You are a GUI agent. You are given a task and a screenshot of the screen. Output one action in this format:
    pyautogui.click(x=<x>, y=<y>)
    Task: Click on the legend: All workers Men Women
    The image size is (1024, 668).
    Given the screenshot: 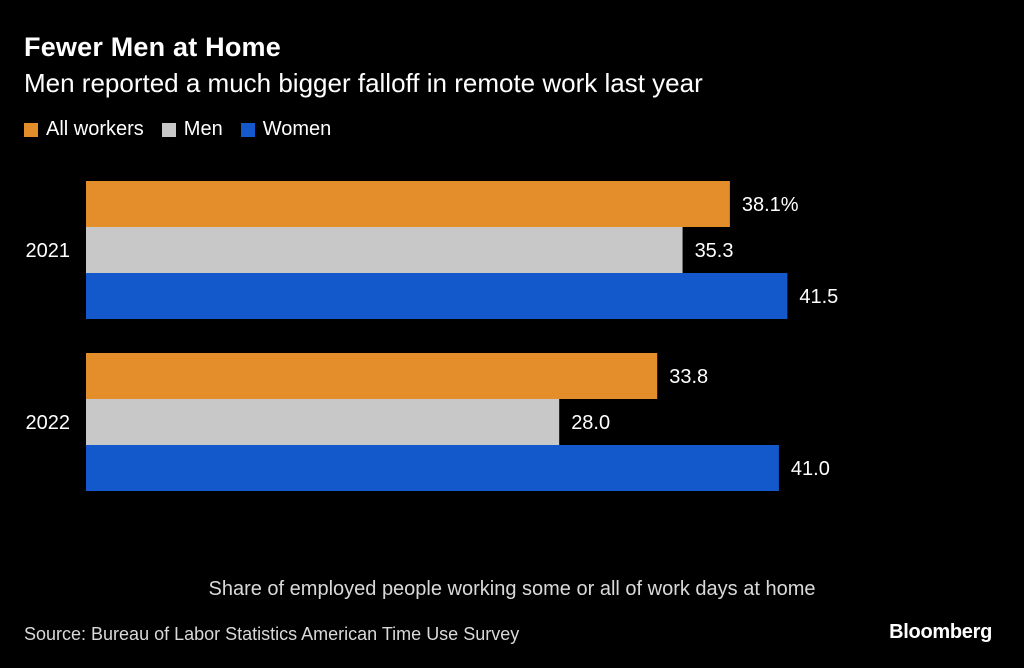 What is the action you would take?
    pyautogui.click(x=186, y=129)
    